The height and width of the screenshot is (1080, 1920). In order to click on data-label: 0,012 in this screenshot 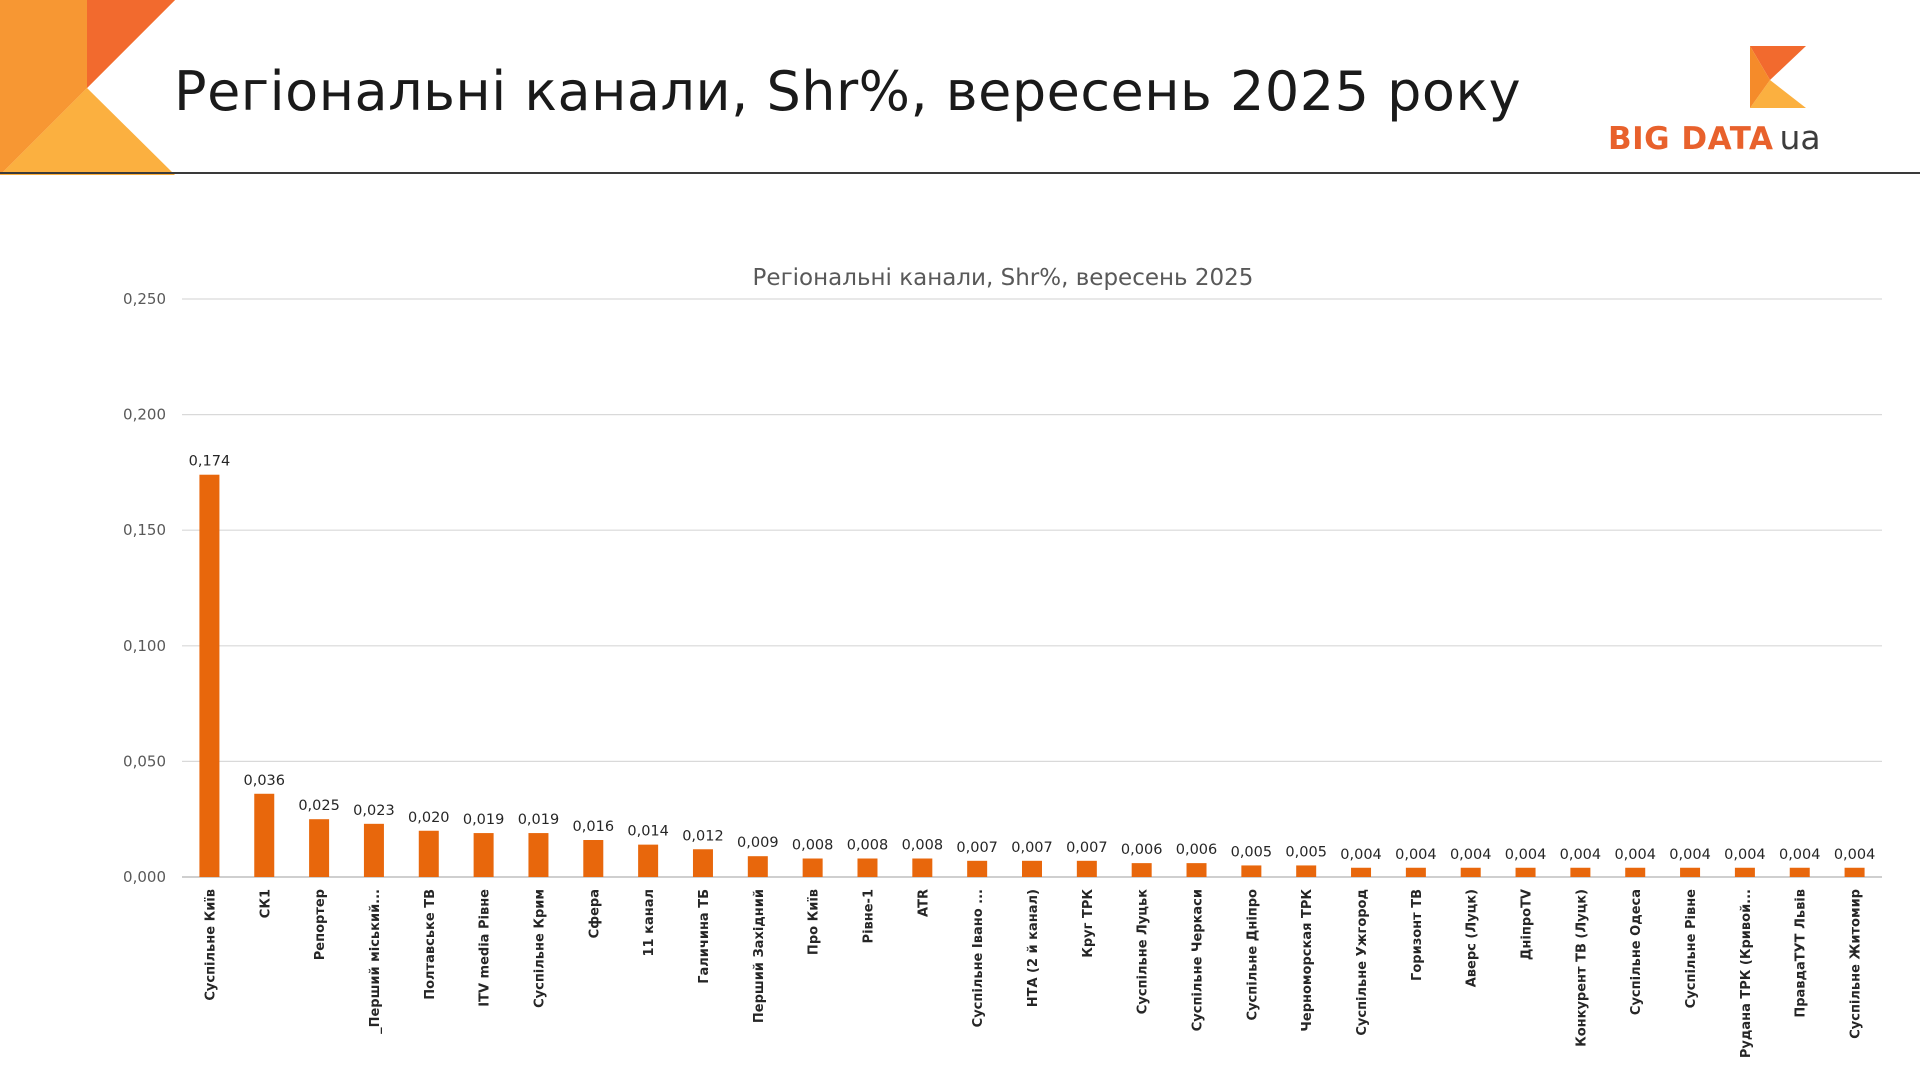, I will do `click(703, 836)`.